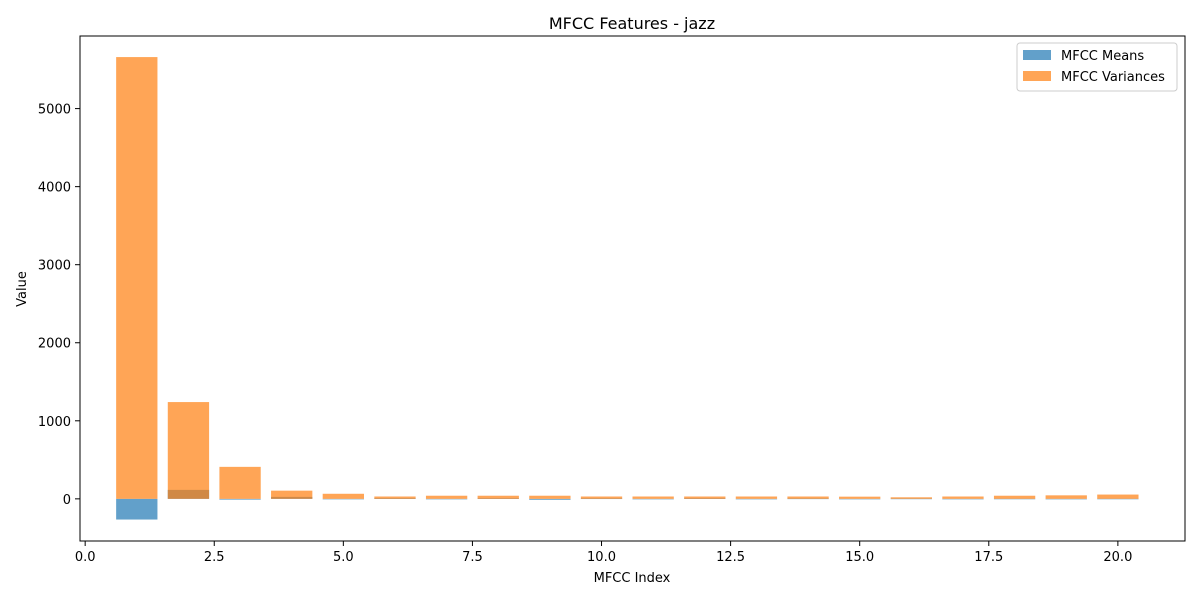 The height and width of the screenshot is (600, 1200). I want to click on series-mfcc-means, so click(627, 504).